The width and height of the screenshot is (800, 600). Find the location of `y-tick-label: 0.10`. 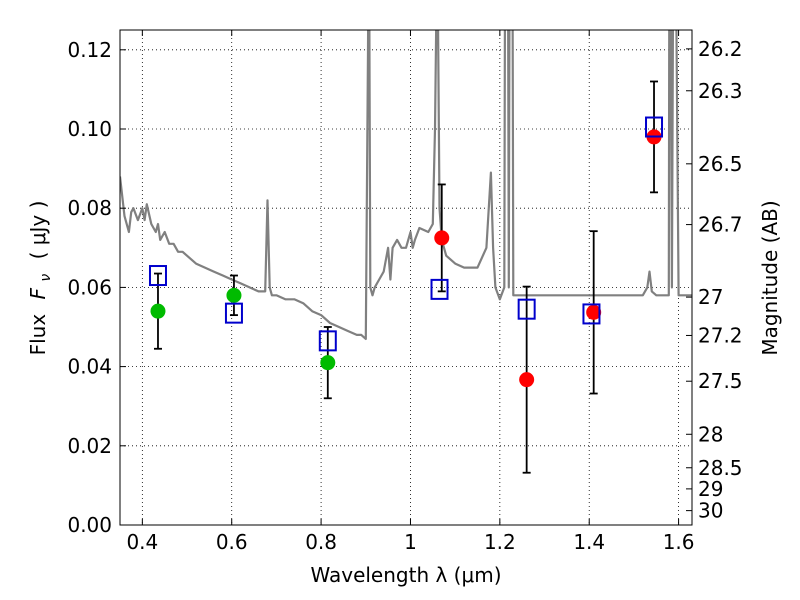

y-tick-label: 0.10 is located at coordinates (89, 129).